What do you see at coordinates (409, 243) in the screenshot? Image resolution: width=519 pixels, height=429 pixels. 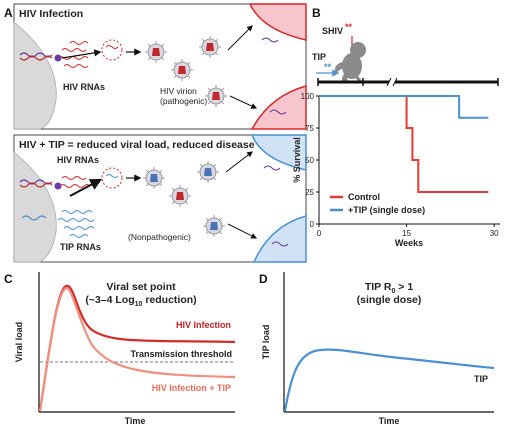 I see `survival-xlabel: Weeks` at bounding box center [409, 243].